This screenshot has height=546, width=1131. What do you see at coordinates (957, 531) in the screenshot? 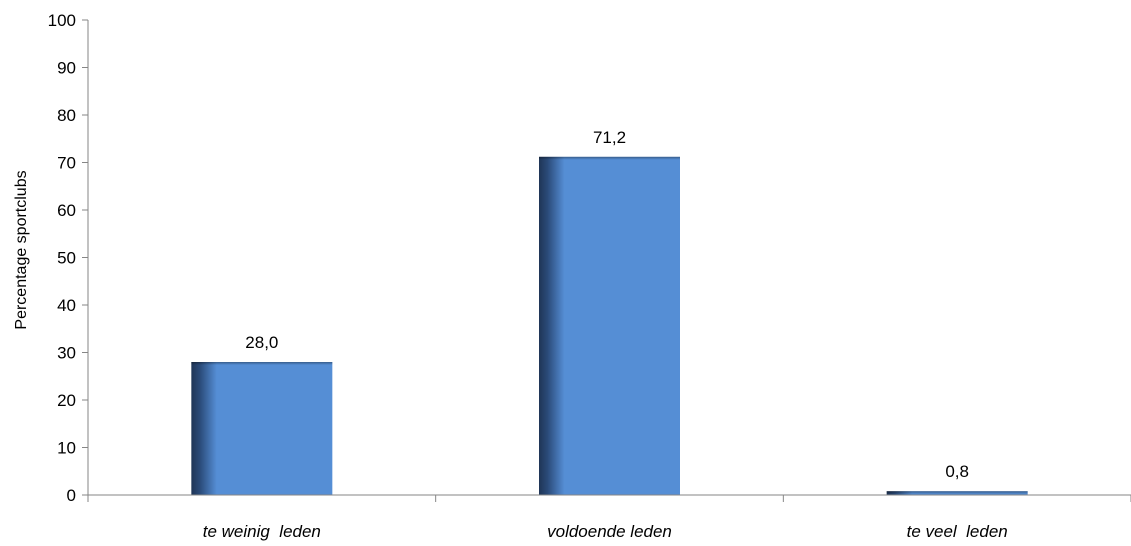
I see `x-category-label: te veel leden` at bounding box center [957, 531].